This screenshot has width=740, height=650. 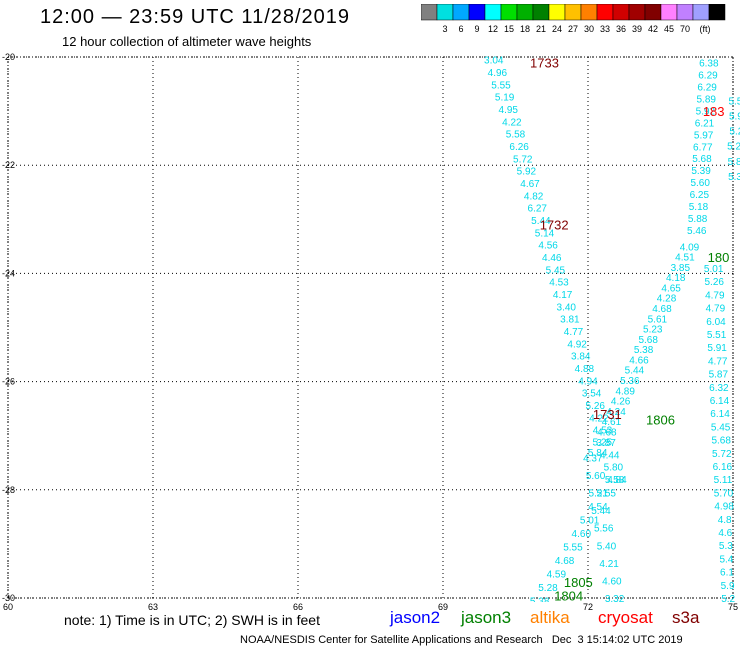 What do you see at coordinates (550, 617) in the screenshot?
I see `satellite-label-altika: altika` at bounding box center [550, 617].